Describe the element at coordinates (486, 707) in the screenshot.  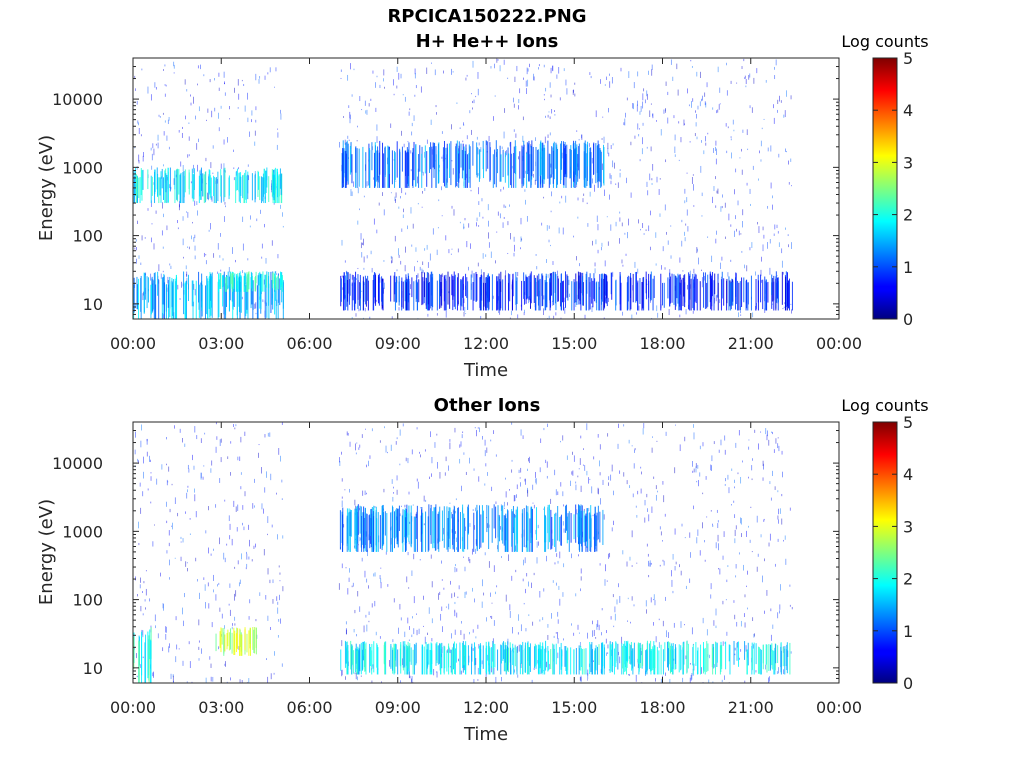
I see `x-tick-label: 12:00` at that location.